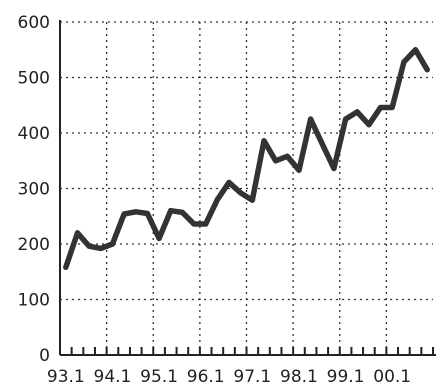 This screenshot has width=436, height=390. I want to click on x-tick-label: 98.1, so click(299, 377).